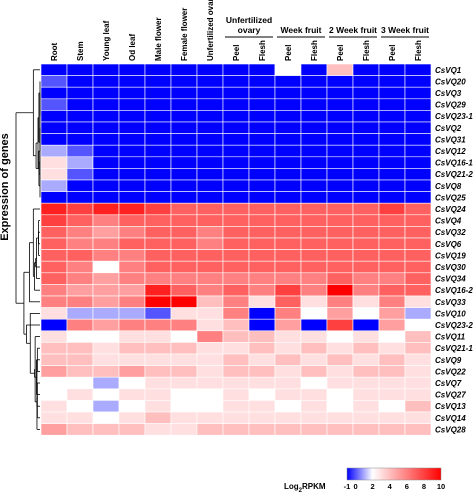 Image resolution: width=474 pixels, height=501 pixels. I want to click on row-label: CsVQ33, so click(450, 302).